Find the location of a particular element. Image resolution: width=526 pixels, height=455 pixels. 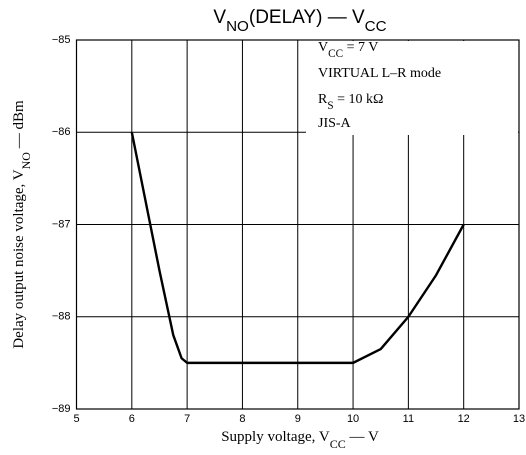

annotation: JIS-A is located at coordinates (335, 123).